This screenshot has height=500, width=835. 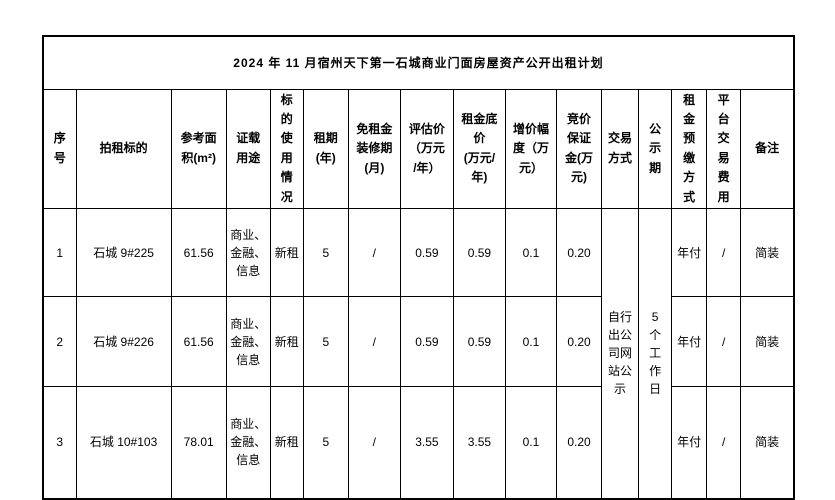 I want to click on cell-base-rent: 3.55, so click(x=479, y=443).